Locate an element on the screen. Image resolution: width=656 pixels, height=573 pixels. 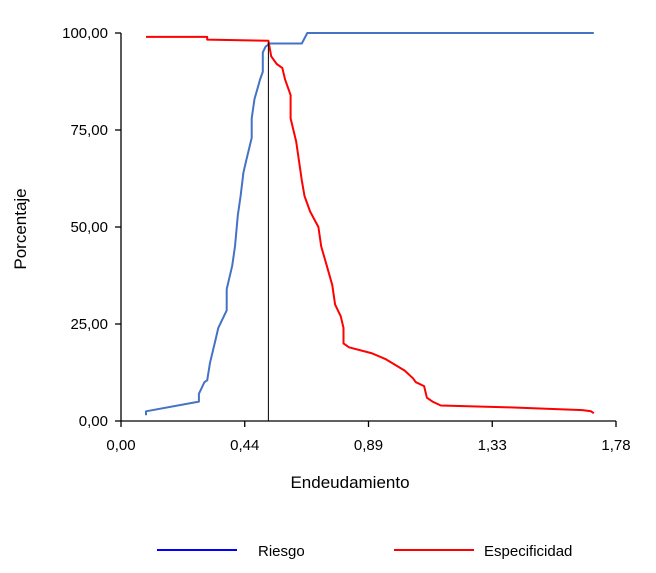
x-tick-label: 1,33 is located at coordinates (492, 445).